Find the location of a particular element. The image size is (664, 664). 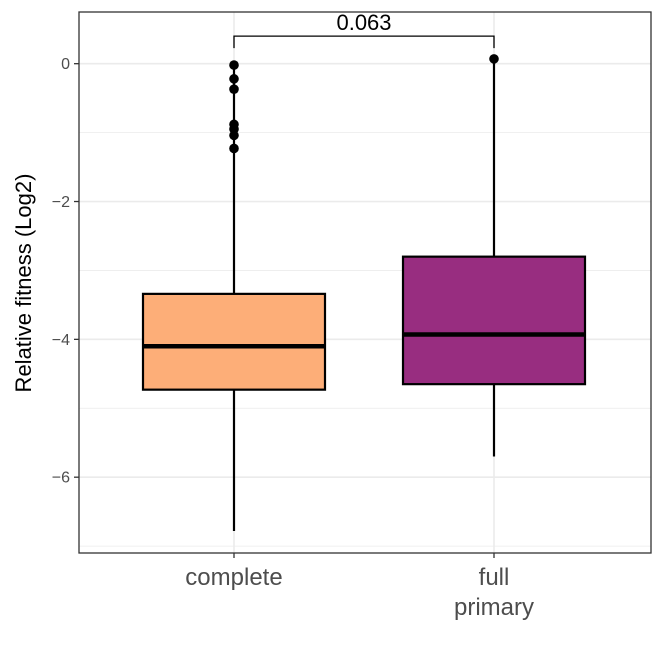

y-axis: 0 −2 −4 −6 is located at coordinates (65, 271).